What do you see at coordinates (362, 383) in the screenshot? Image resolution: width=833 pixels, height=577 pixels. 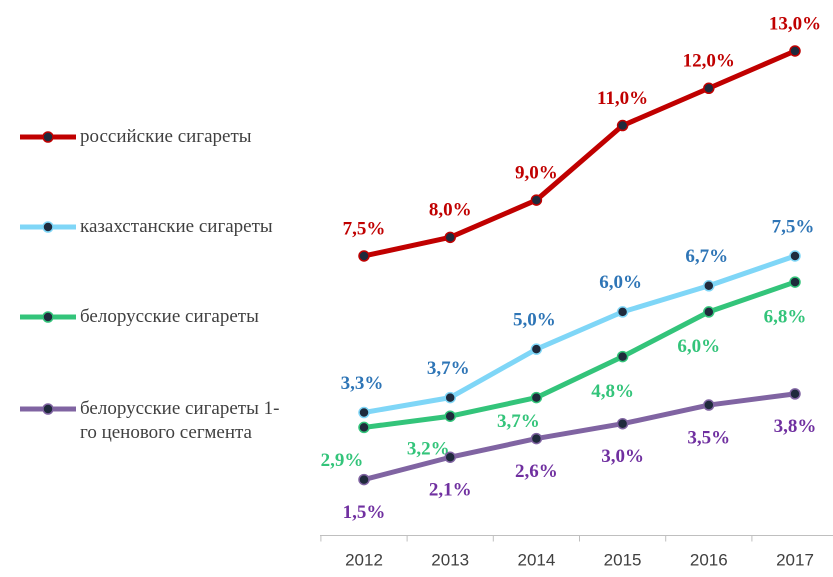 I see `data-label: 3,3%` at bounding box center [362, 383].